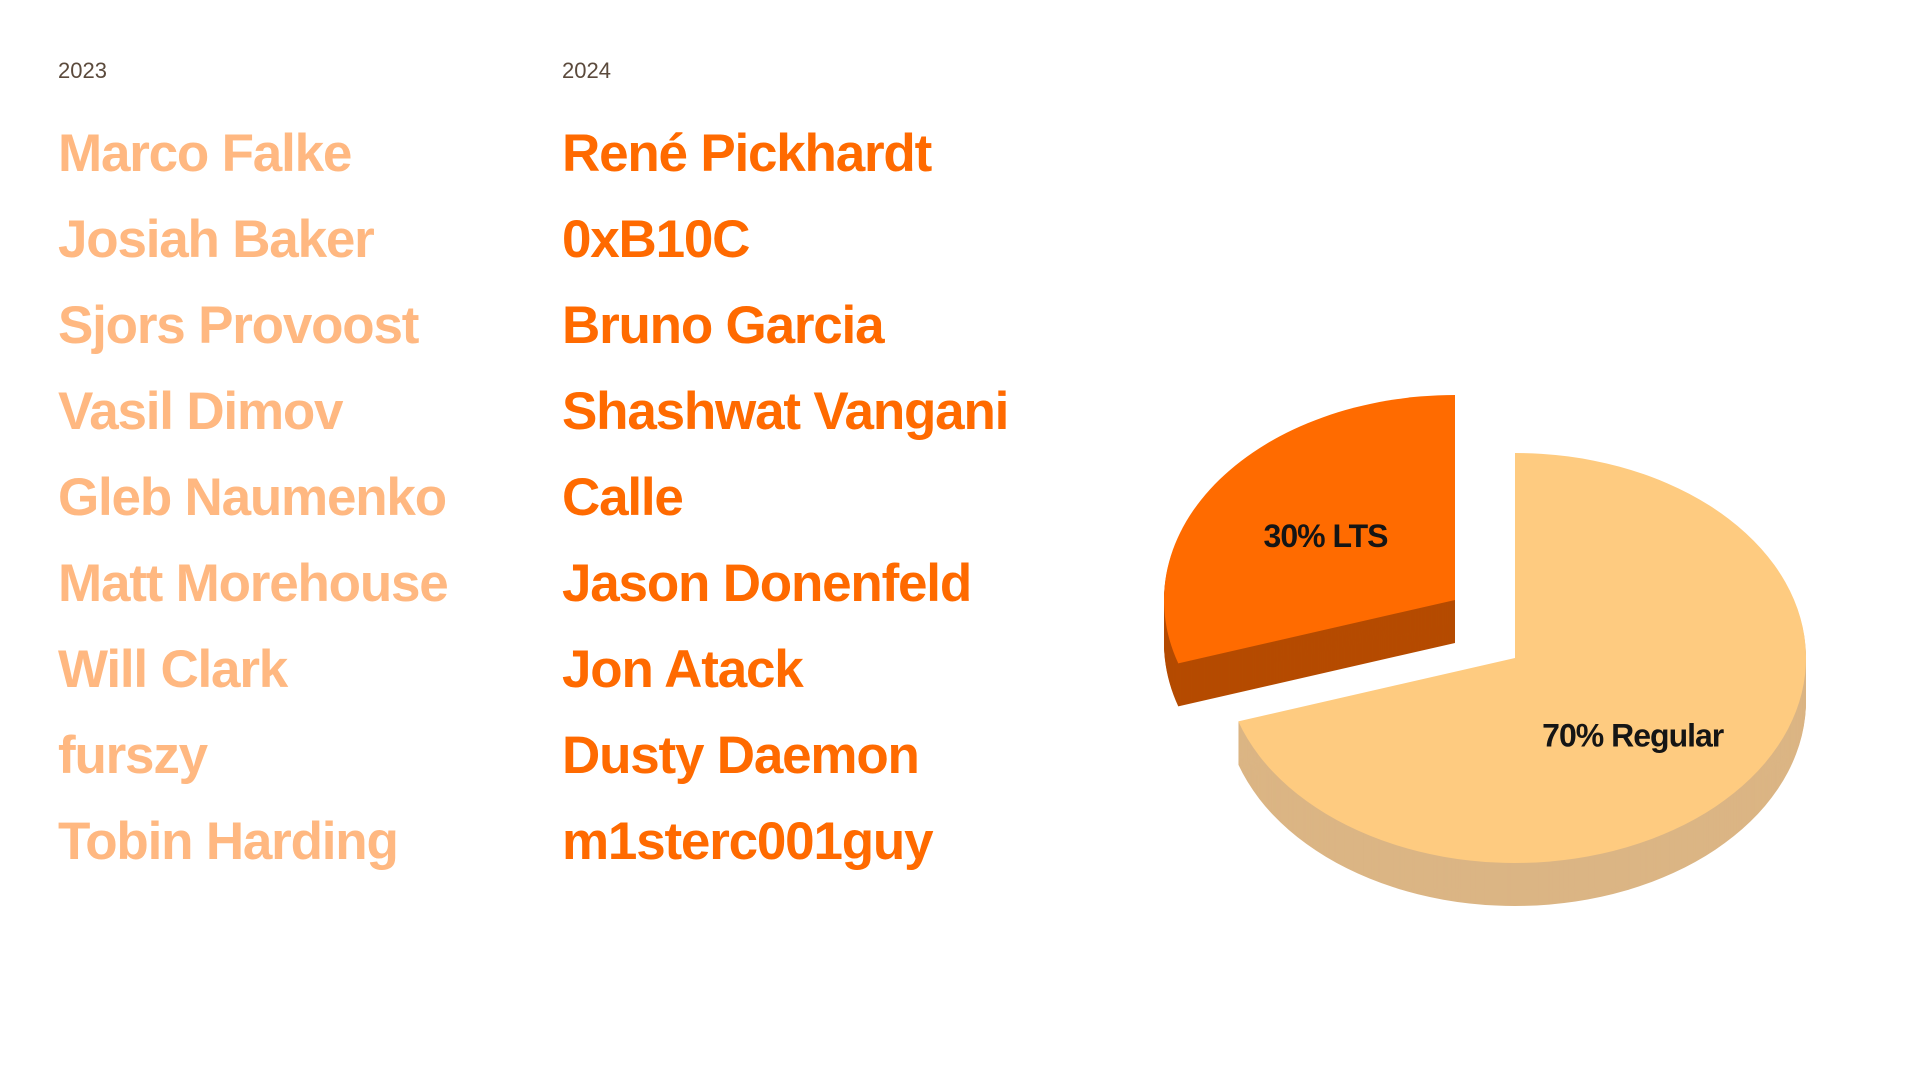 The width and height of the screenshot is (1920, 1080). I want to click on name-item: Shashwat Vangani, so click(785, 411).